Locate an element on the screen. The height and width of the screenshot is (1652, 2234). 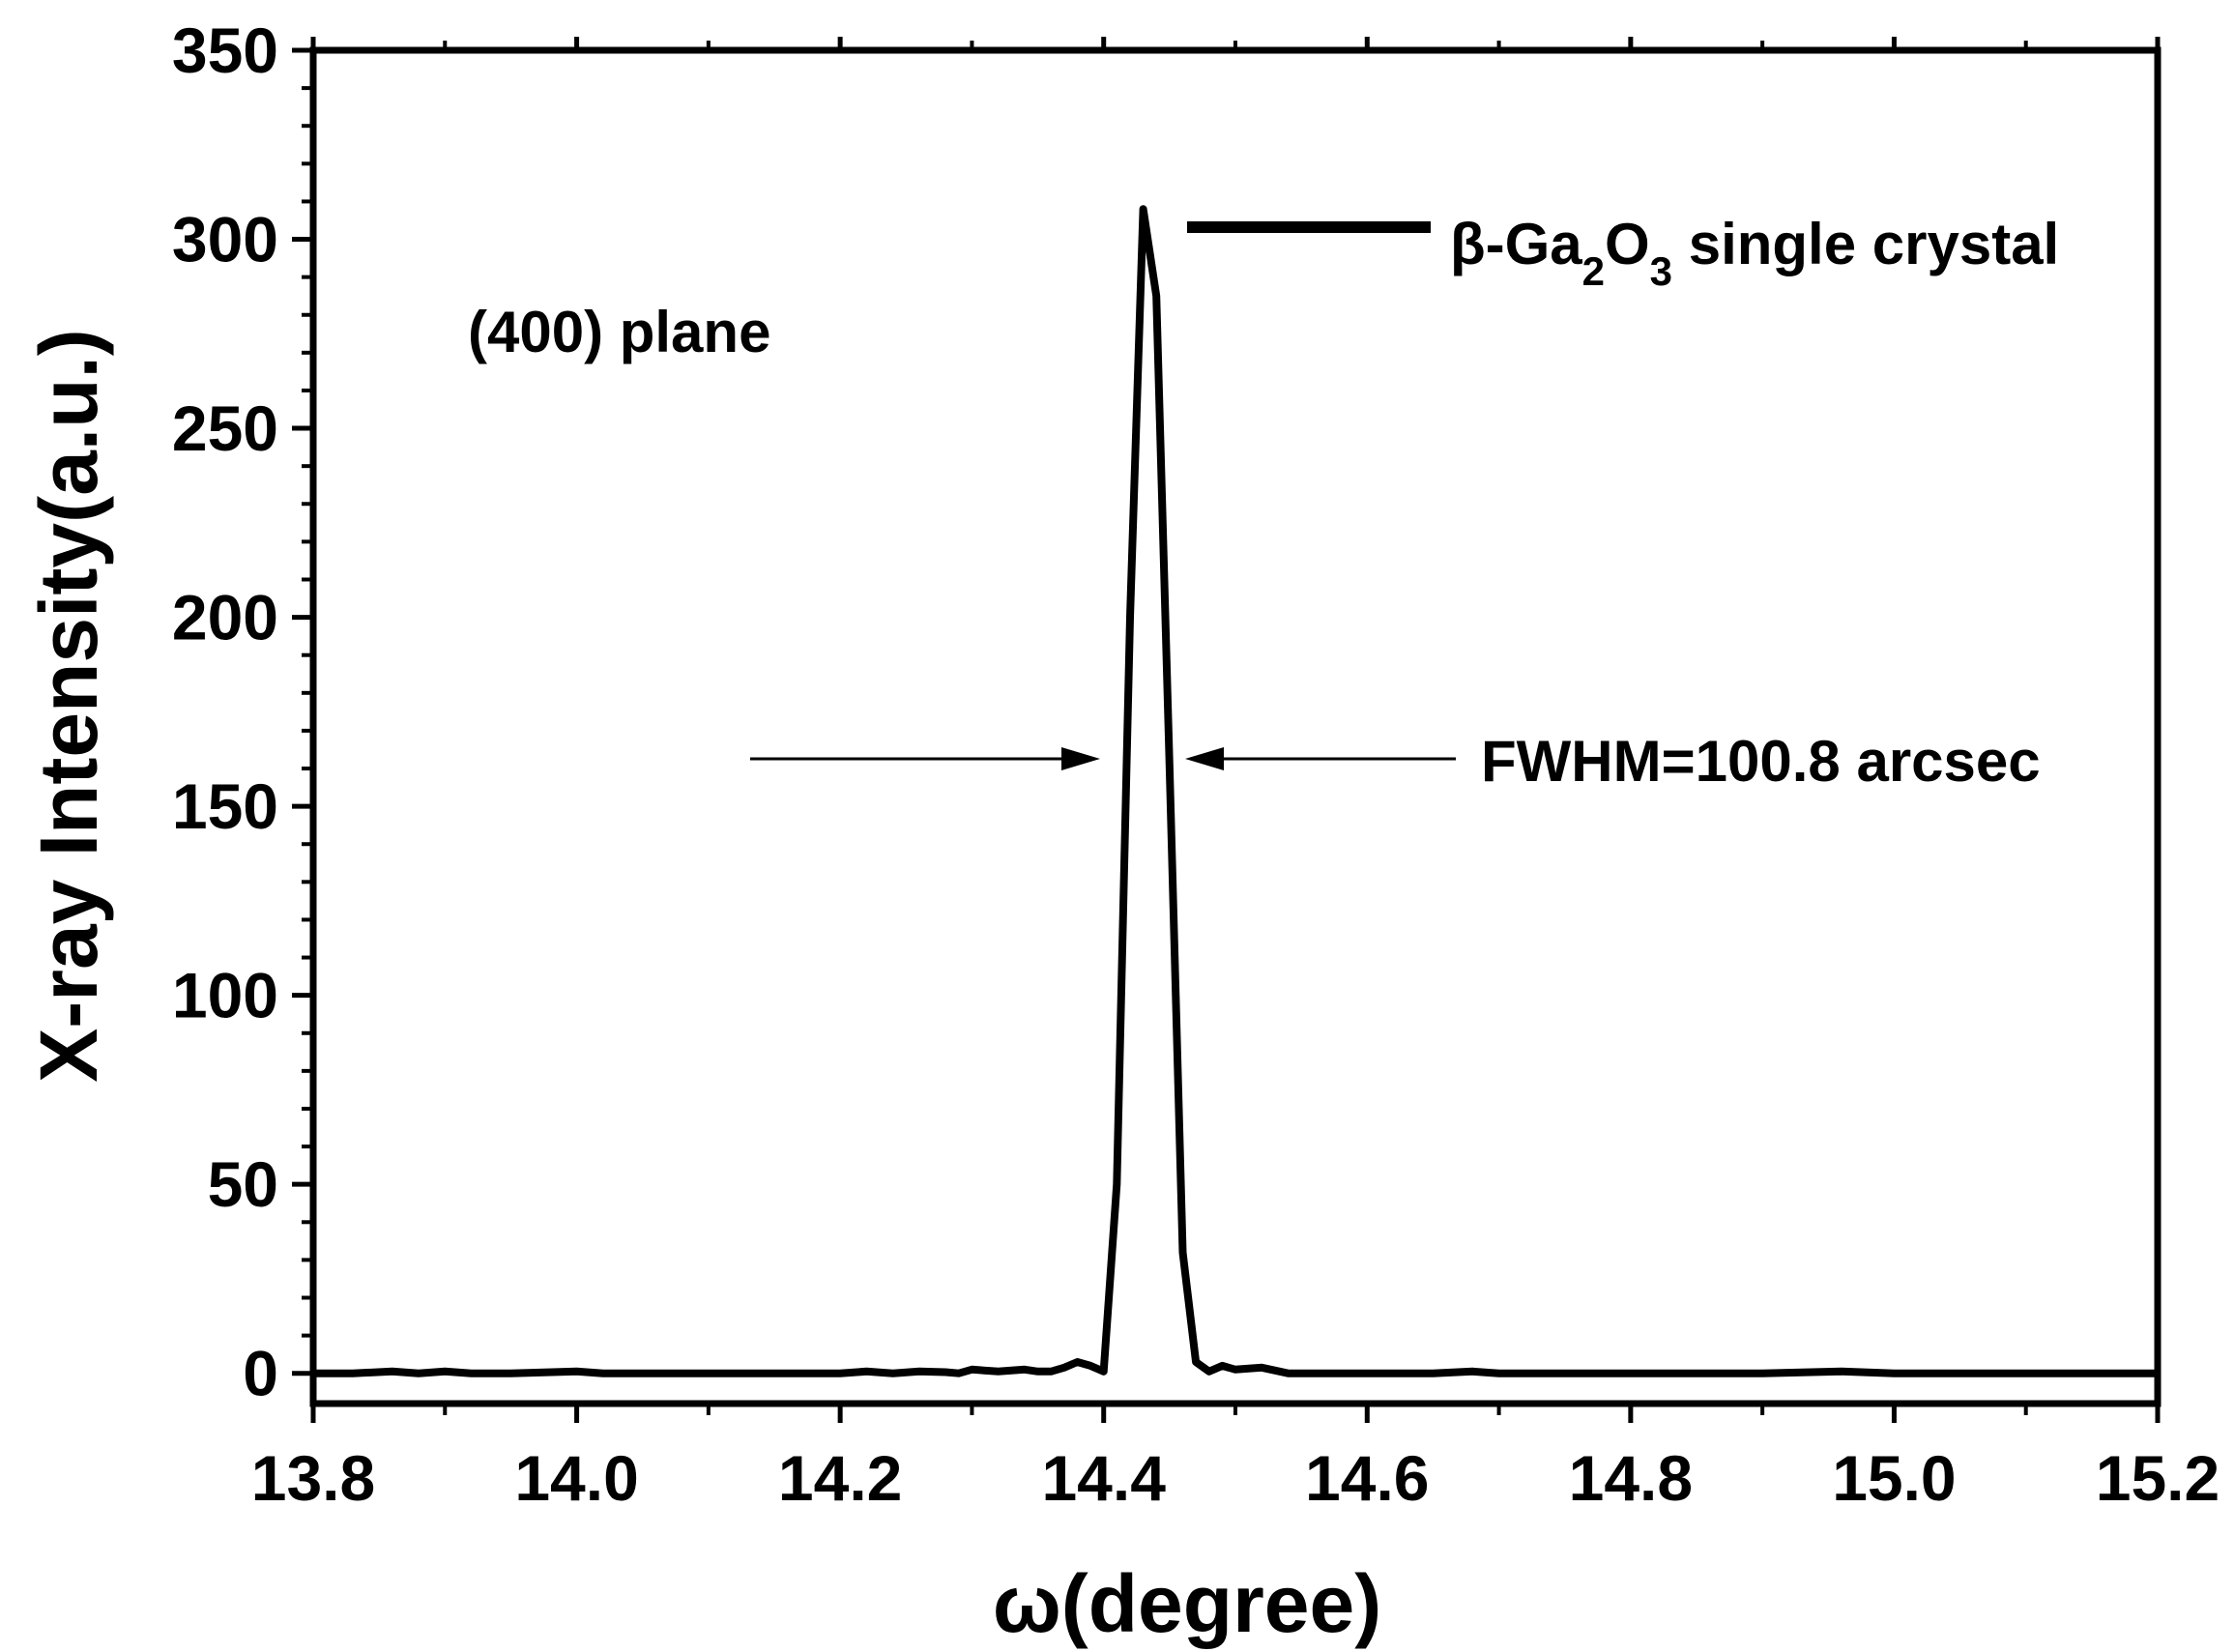
x-tick-label: 13.8 is located at coordinates (313, 1478).